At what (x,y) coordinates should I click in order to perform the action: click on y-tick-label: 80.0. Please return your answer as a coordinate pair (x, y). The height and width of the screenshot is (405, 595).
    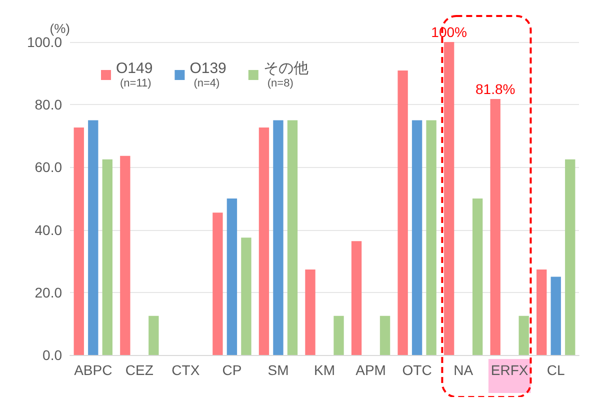
    Looking at the image, I should click on (48, 104).